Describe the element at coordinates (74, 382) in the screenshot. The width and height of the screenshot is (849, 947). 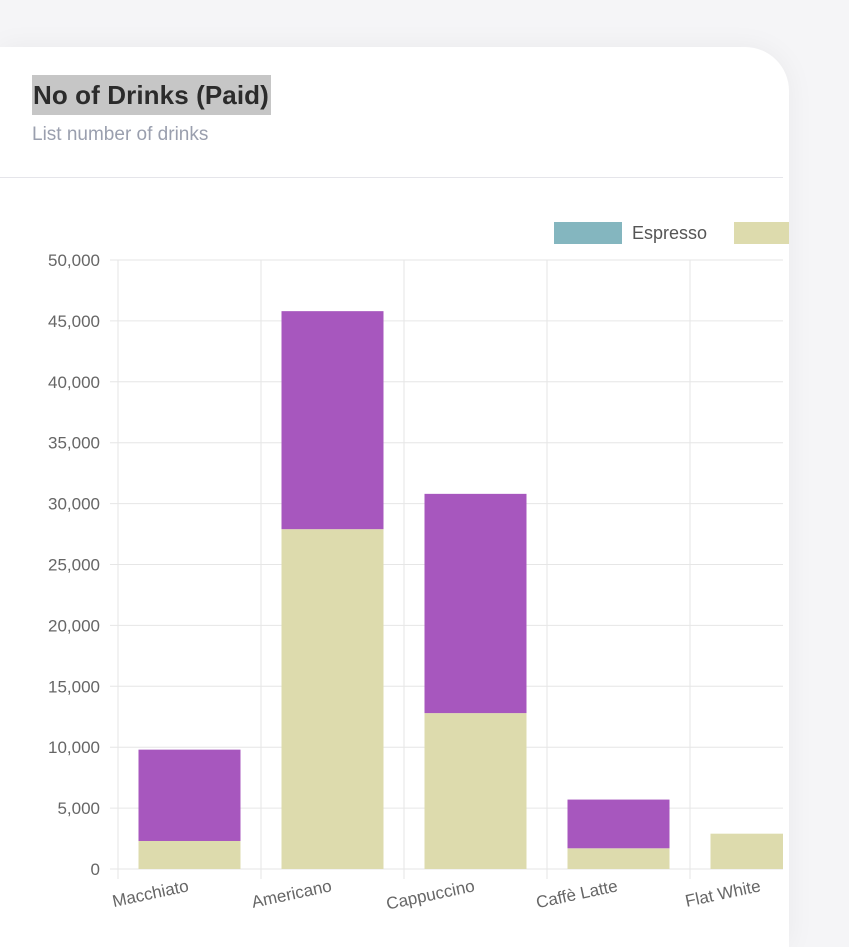
I see `y-tick-label: 40,000` at that location.